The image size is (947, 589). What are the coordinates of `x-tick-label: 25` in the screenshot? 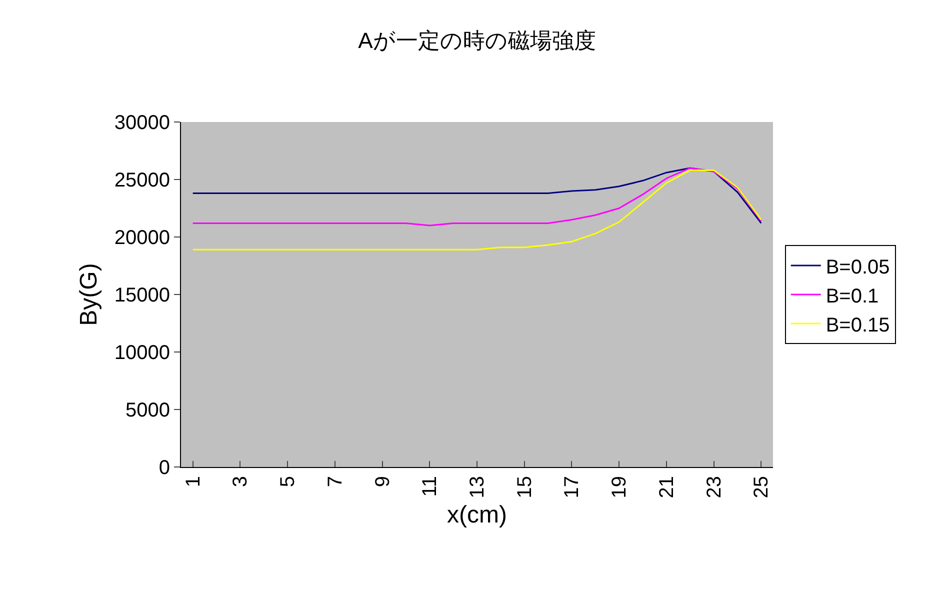 It's located at (761, 487).